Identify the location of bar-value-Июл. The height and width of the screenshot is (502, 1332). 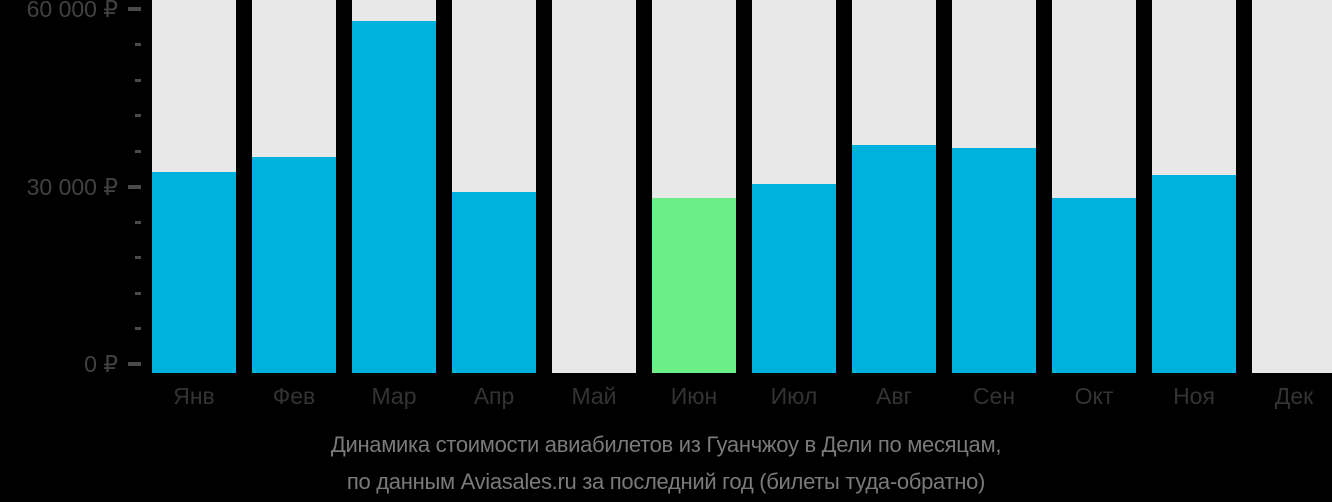
(794, 278).